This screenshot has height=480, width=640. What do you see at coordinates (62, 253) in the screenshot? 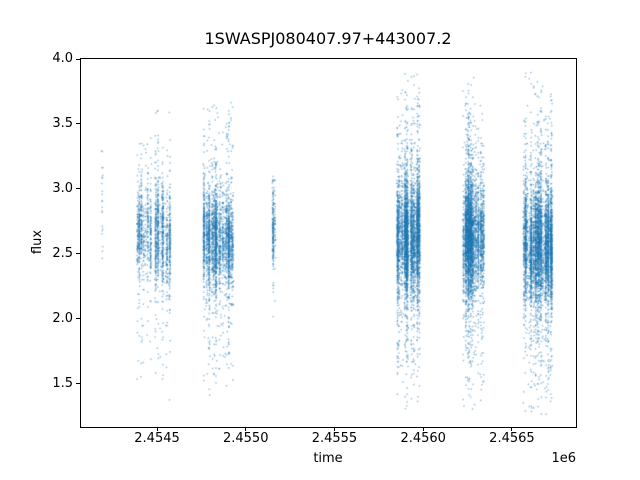
I see `y-tick-label: 2.5` at bounding box center [62, 253].